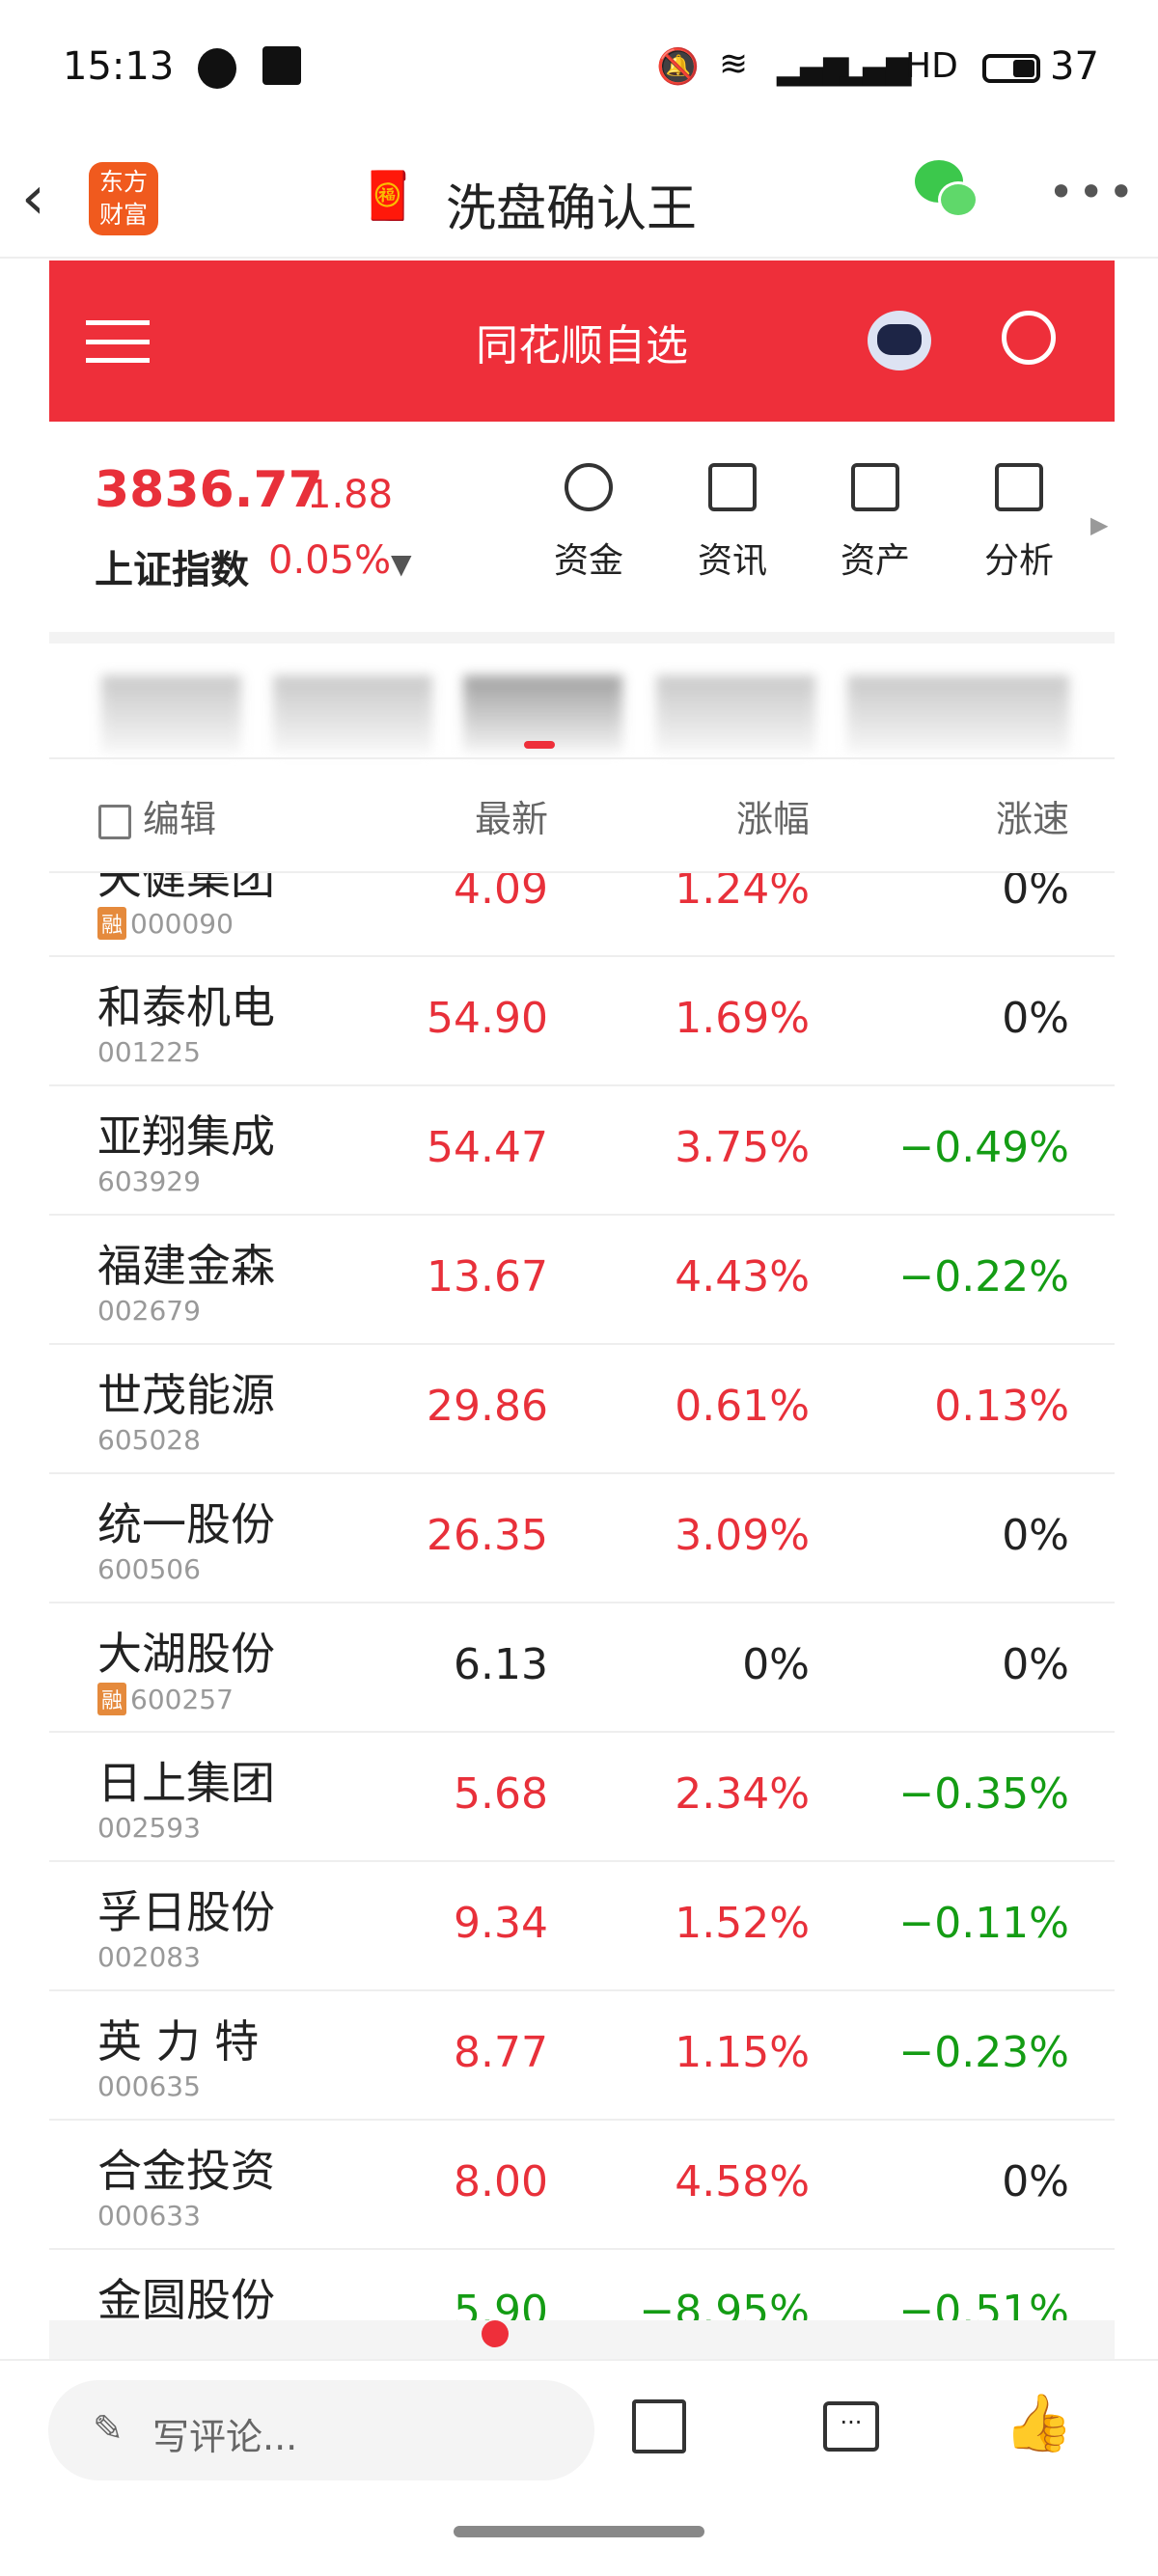  What do you see at coordinates (1029, 338) in the screenshot?
I see `search-icon` at bounding box center [1029, 338].